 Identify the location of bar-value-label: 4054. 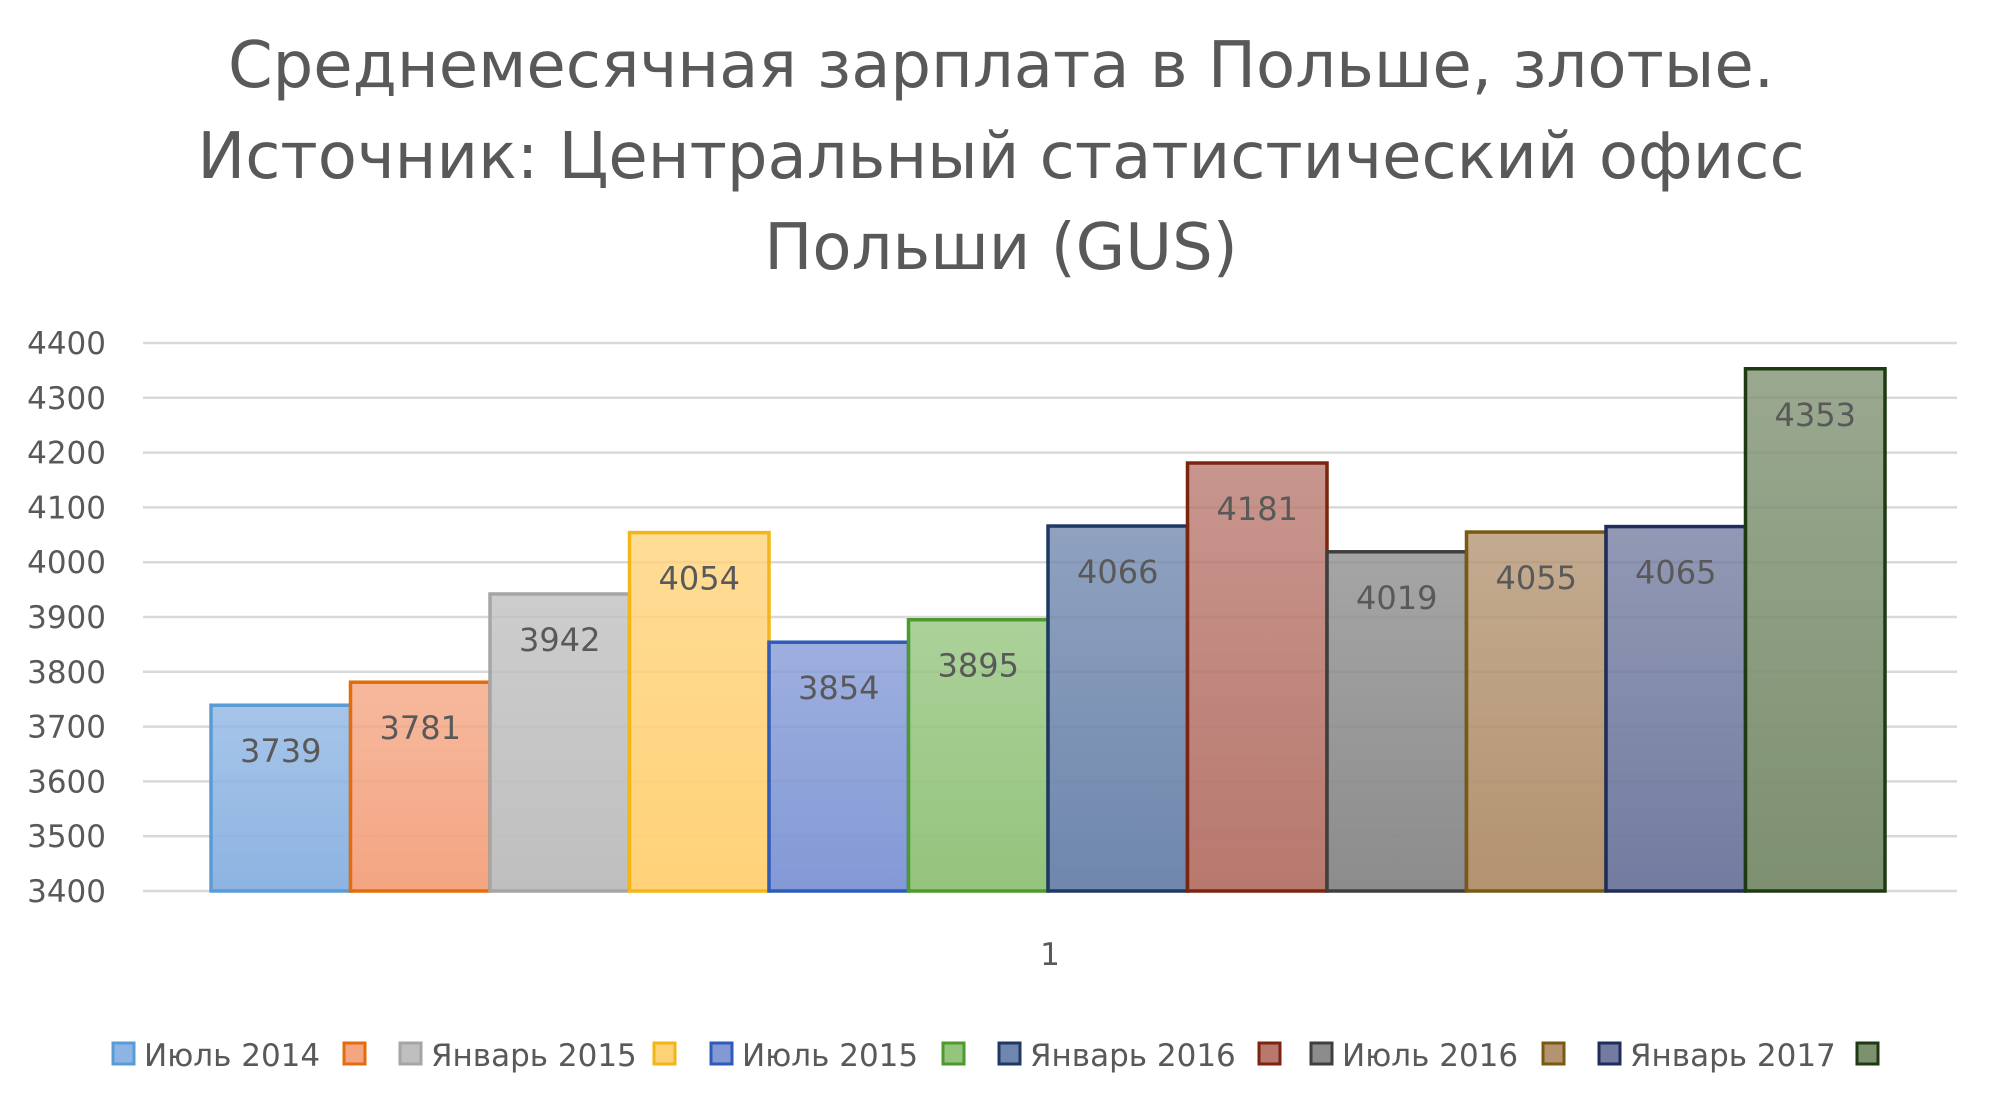
(699, 579).